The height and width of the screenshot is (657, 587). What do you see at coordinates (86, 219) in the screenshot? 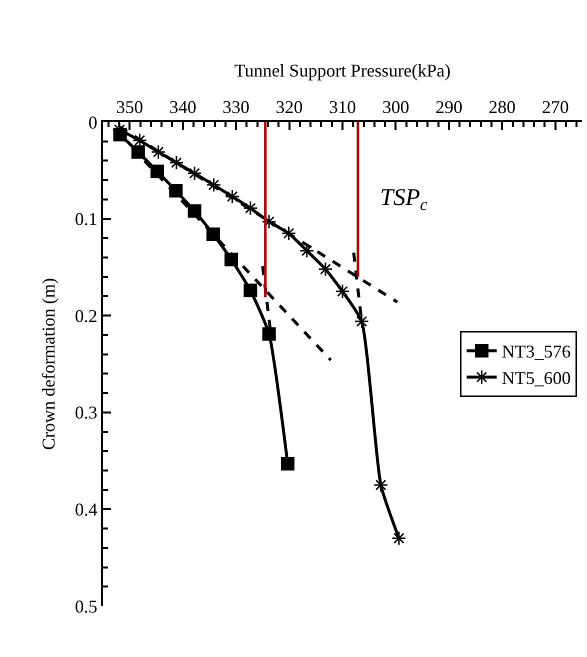
I see `y-tick-label: 0.1` at bounding box center [86, 219].